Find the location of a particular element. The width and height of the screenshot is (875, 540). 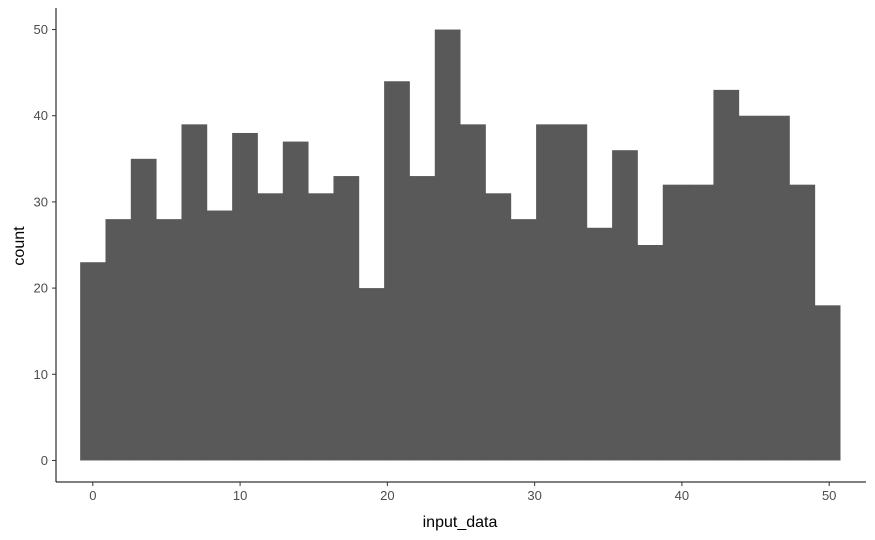

y-tick-label: 50 is located at coordinates (41, 29).